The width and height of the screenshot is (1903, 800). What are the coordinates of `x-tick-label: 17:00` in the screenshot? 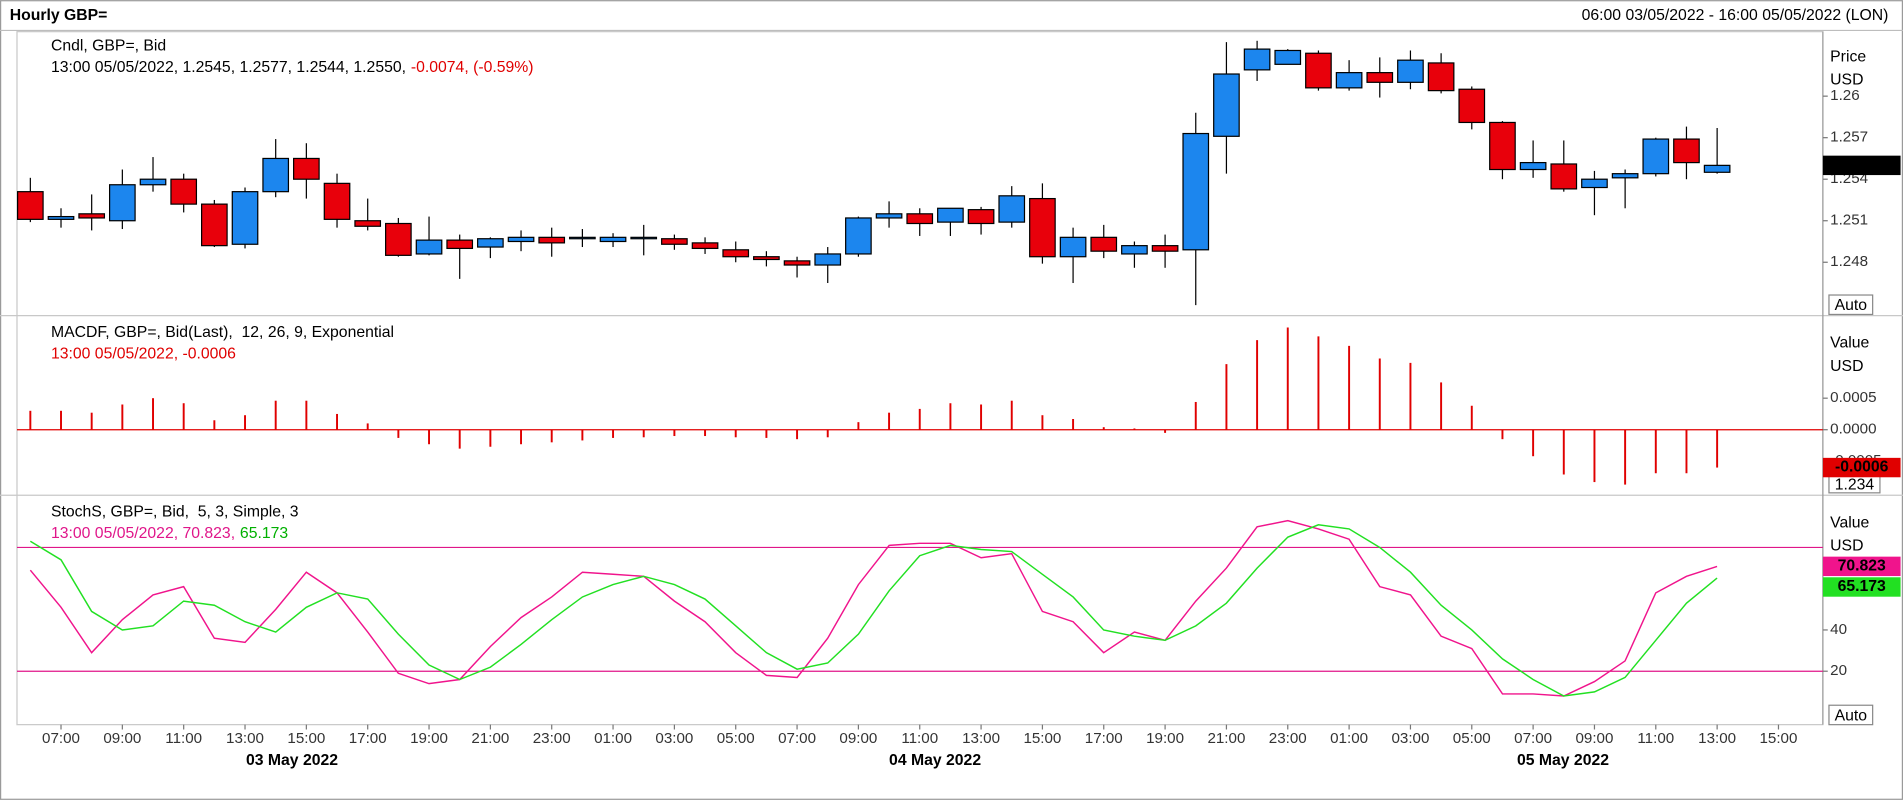 It's located at (1104, 738).